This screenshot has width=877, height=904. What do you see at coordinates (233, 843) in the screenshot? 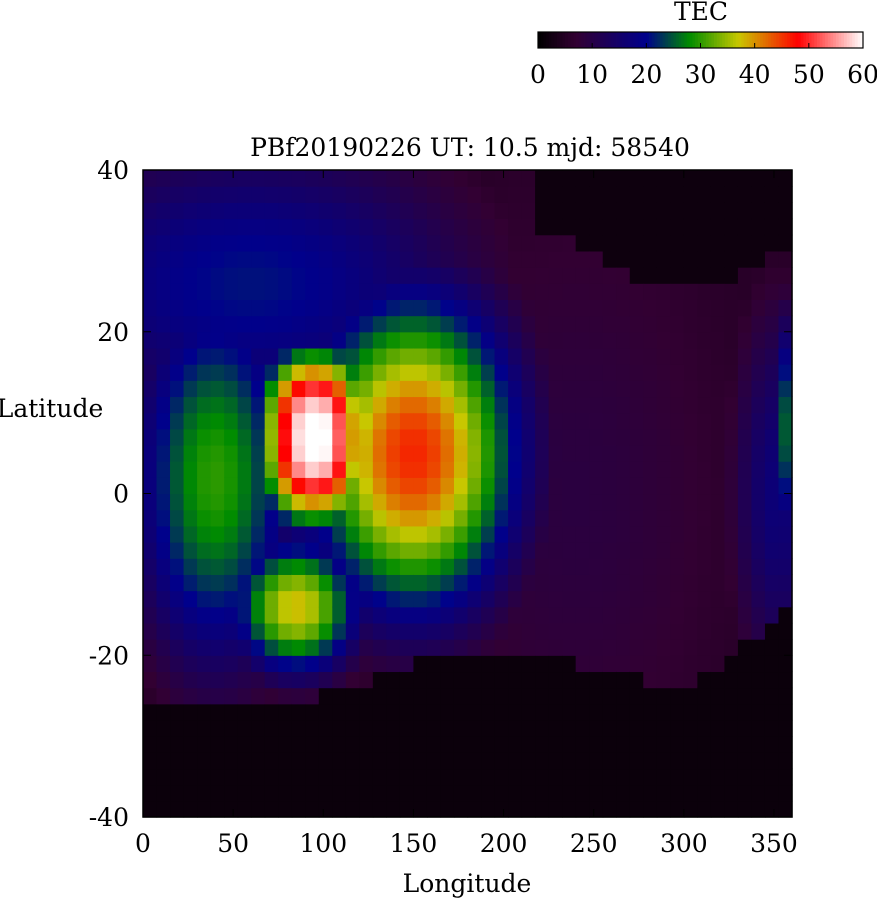
I see `x-tick-label: 50` at bounding box center [233, 843].